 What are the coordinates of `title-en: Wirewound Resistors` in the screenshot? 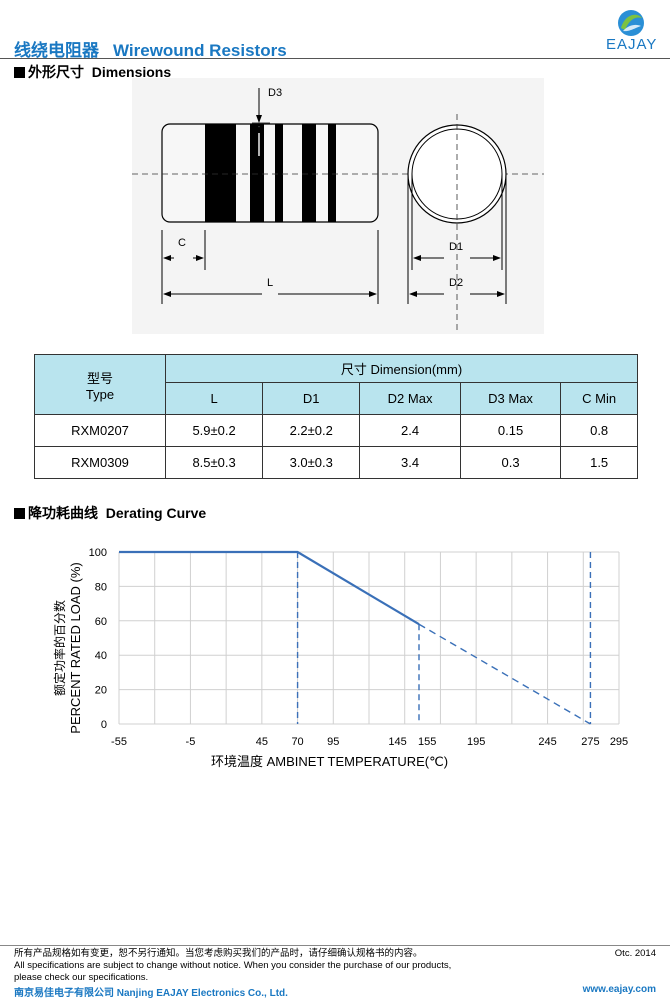 It's located at (200, 50).